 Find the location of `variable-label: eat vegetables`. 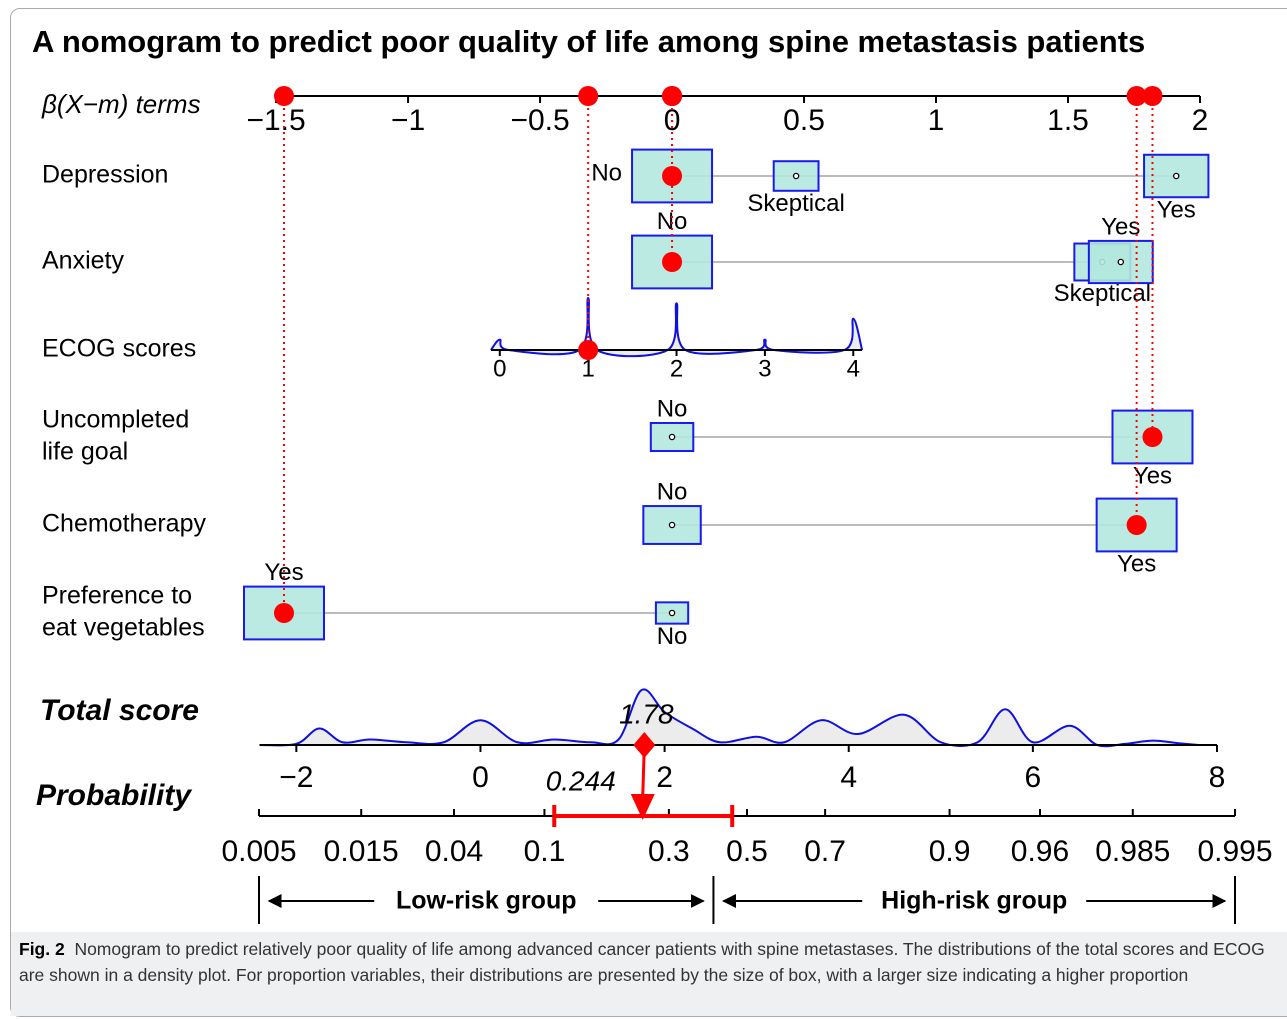

variable-label: eat vegetables is located at coordinates (123, 628).